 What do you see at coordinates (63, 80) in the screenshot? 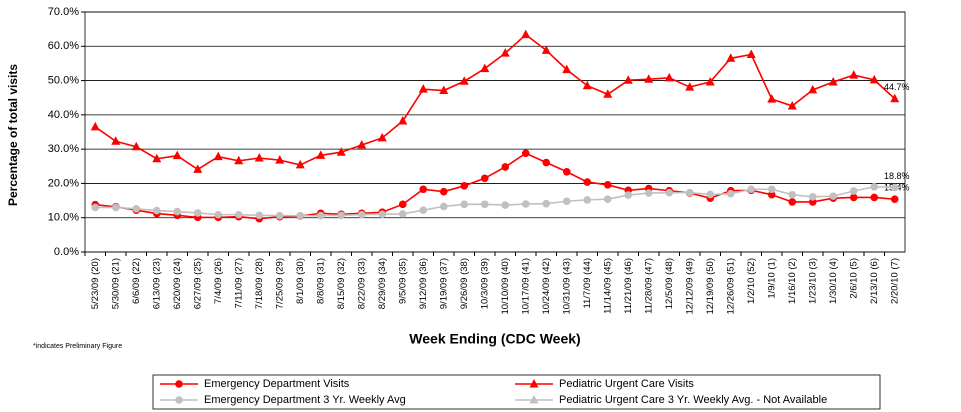
I see `y-tick-label: 50.0%` at bounding box center [63, 80].